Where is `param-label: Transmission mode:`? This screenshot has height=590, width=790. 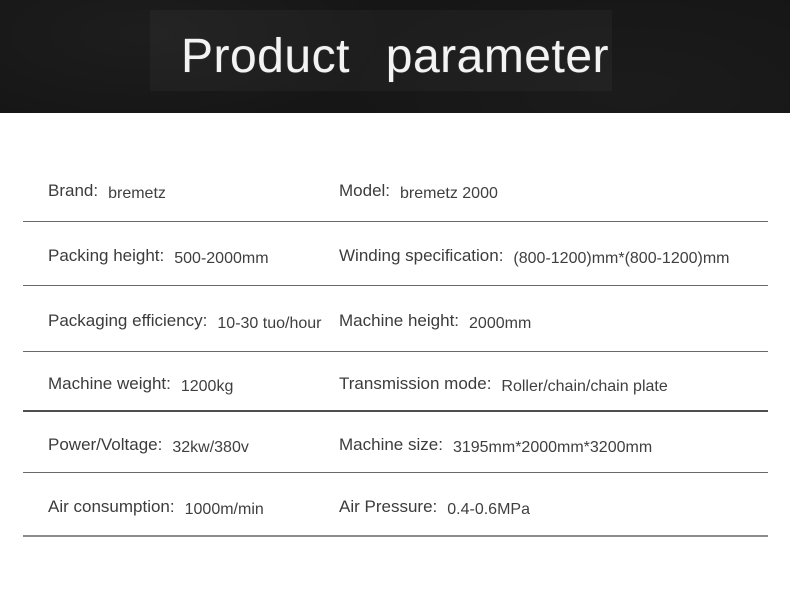
param-label: Transmission mode: is located at coordinates (415, 383).